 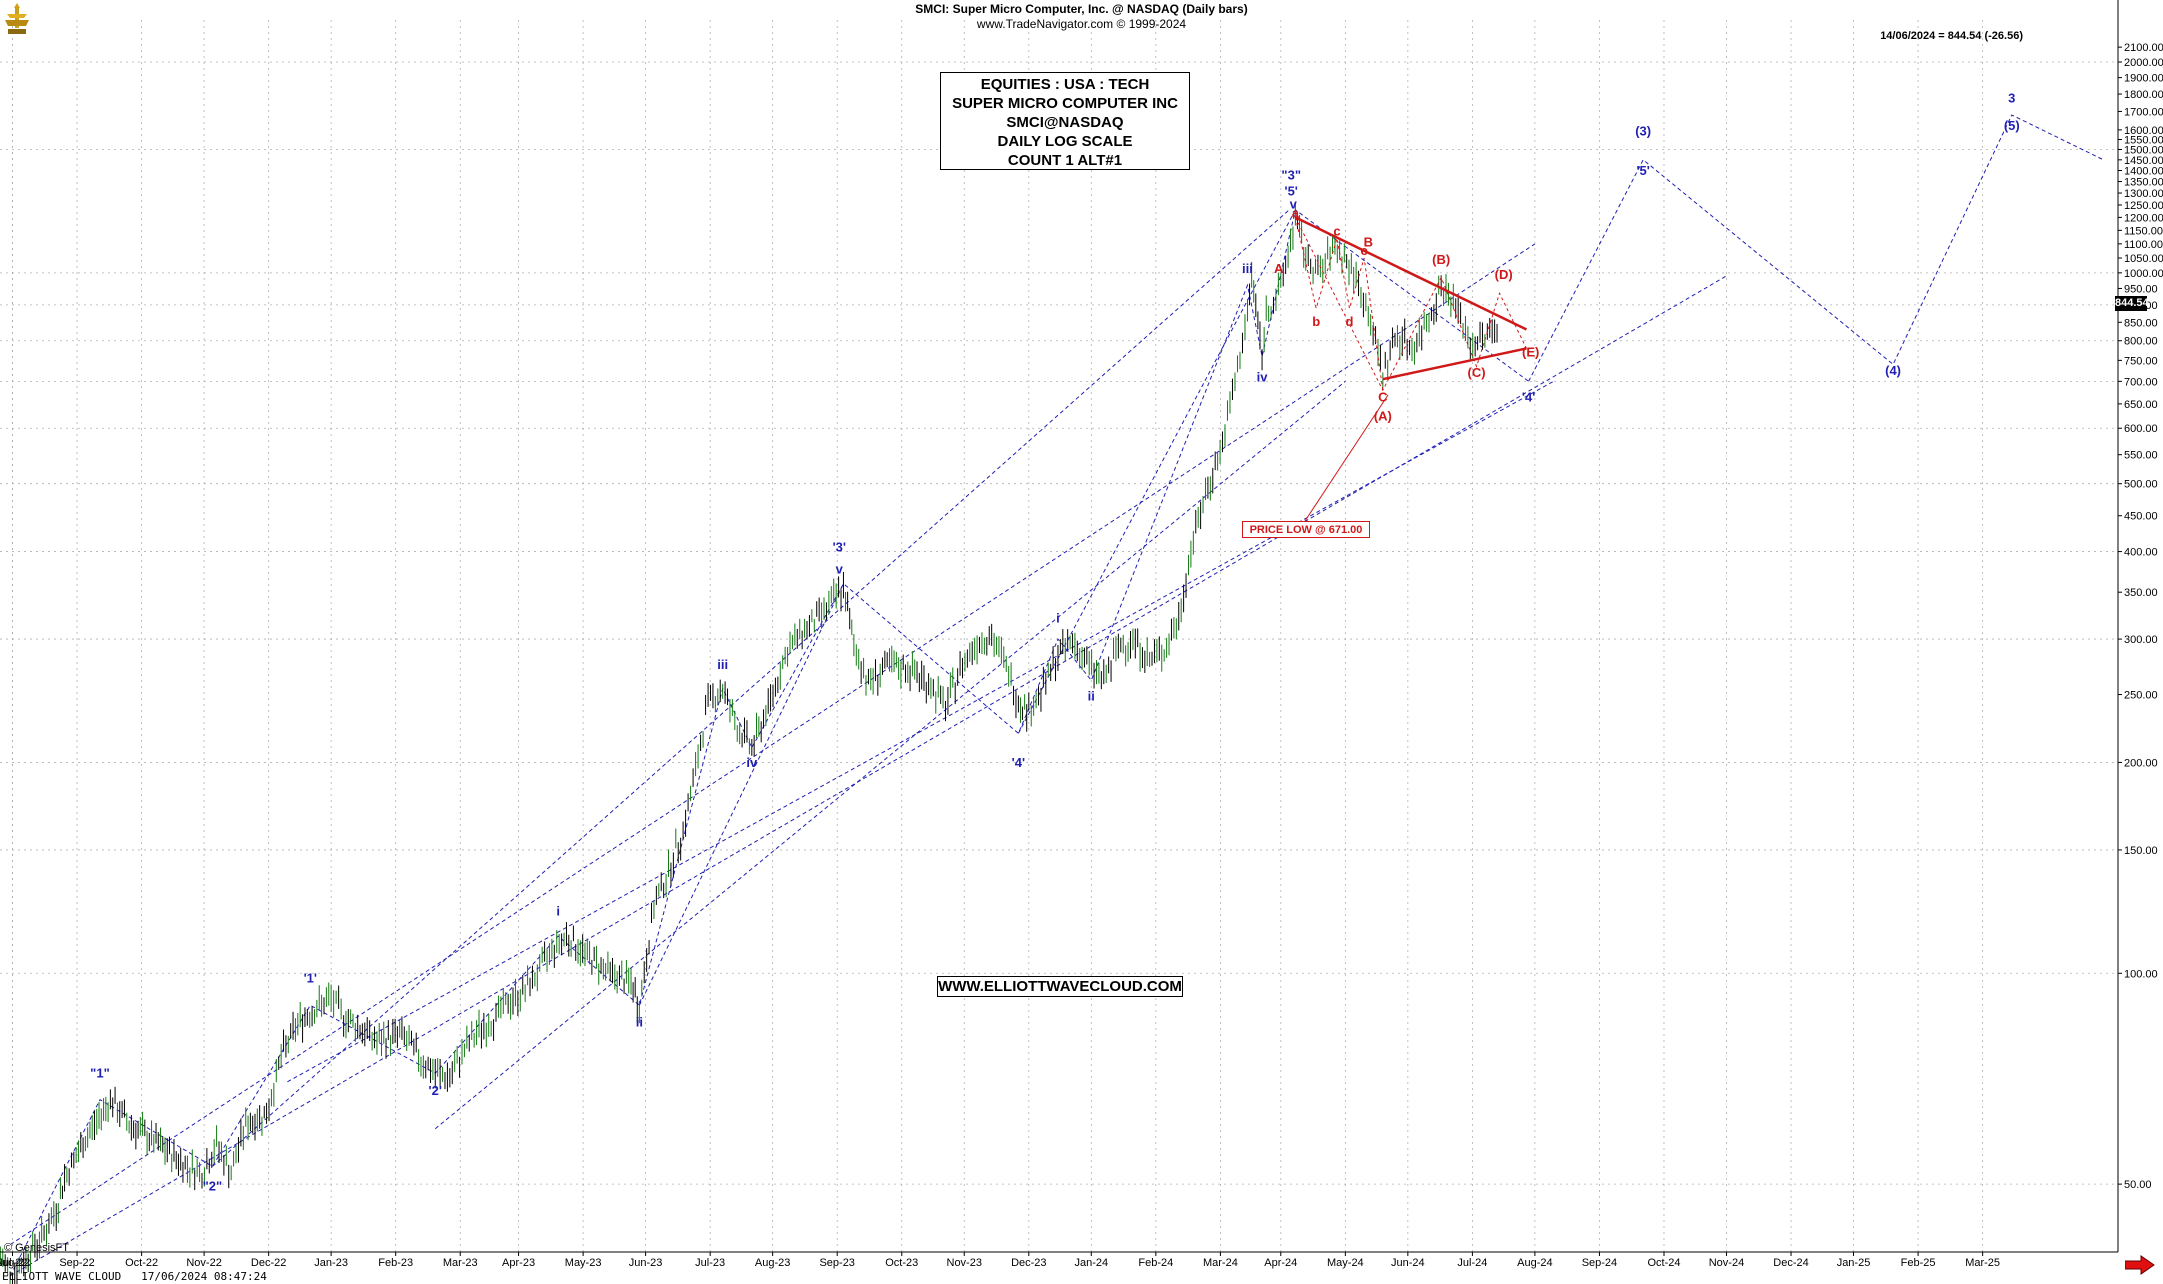 What do you see at coordinates (1346, 458) in the screenshot?
I see `price-low-connector` at bounding box center [1346, 458].